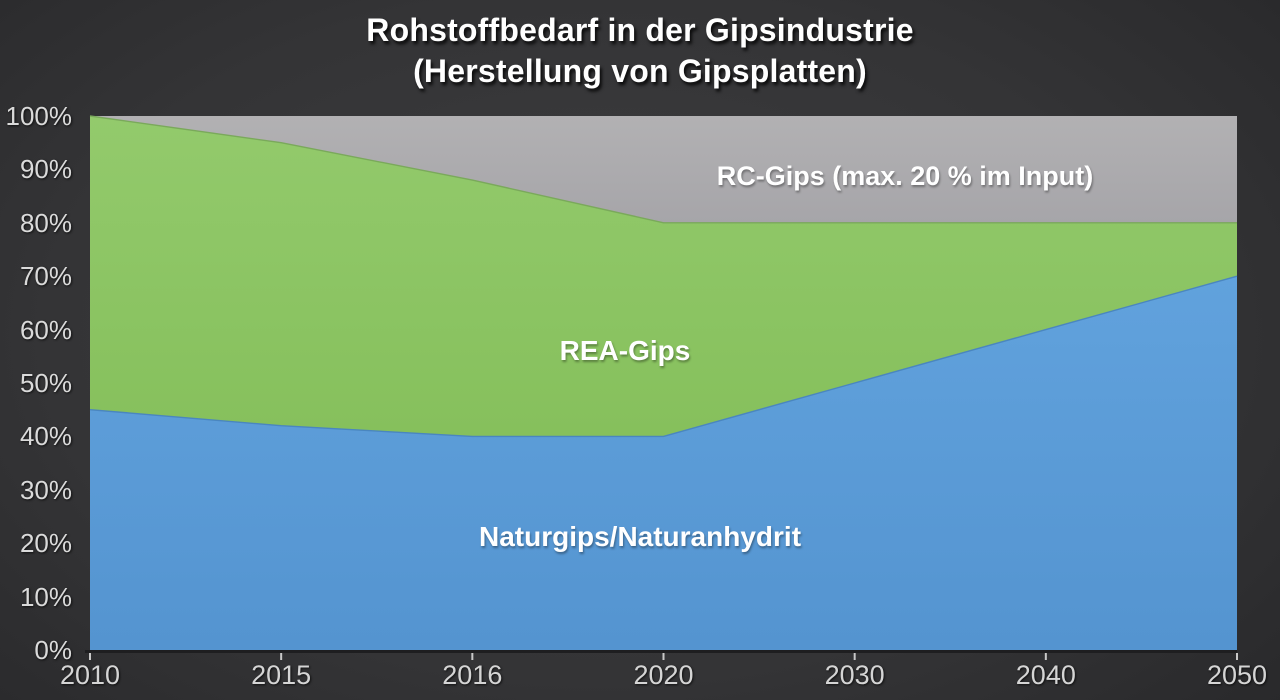  Describe the element at coordinates (1045, 675) in the screenshot. I see `x-axis-label-2040: 2040` at that location.